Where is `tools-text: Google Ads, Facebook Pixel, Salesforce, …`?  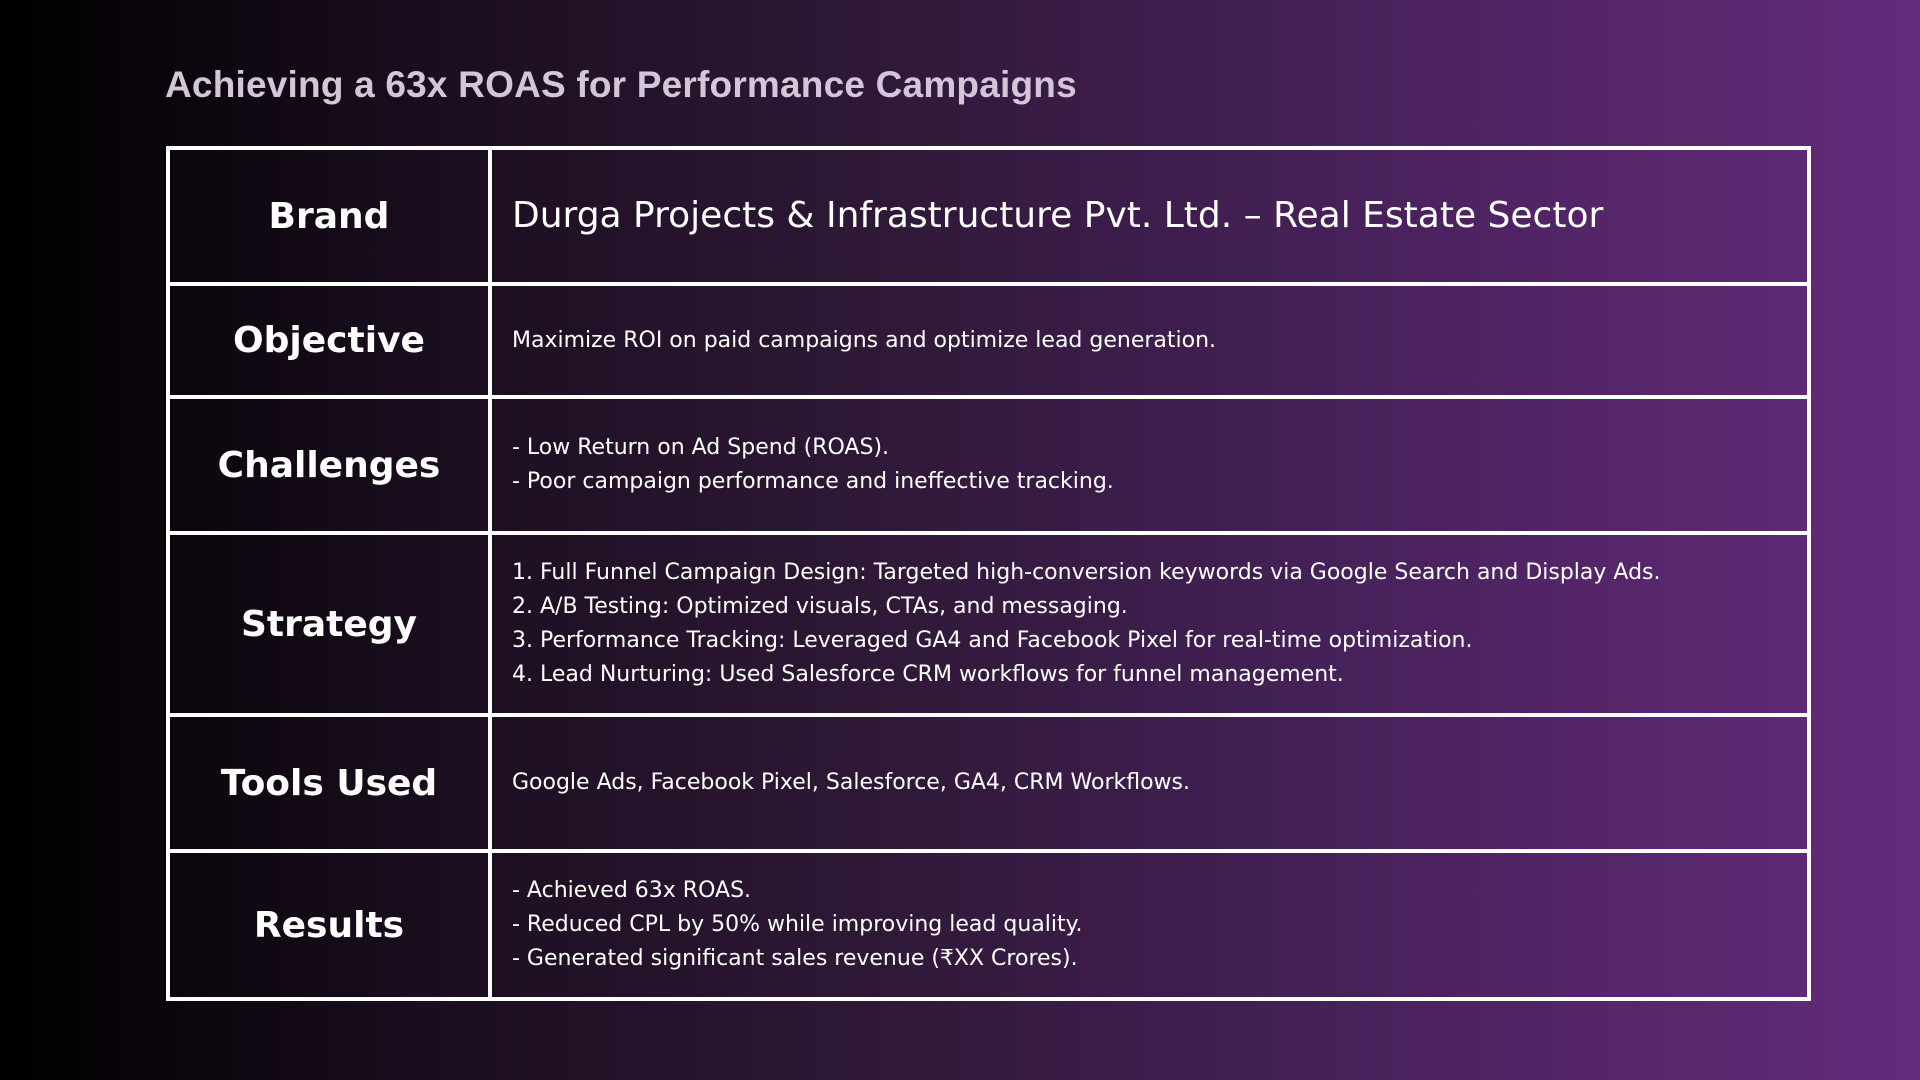
tools-text: Google Ads, Facebook Pixel, Salesforce, … is located at coordinates (851, 782).